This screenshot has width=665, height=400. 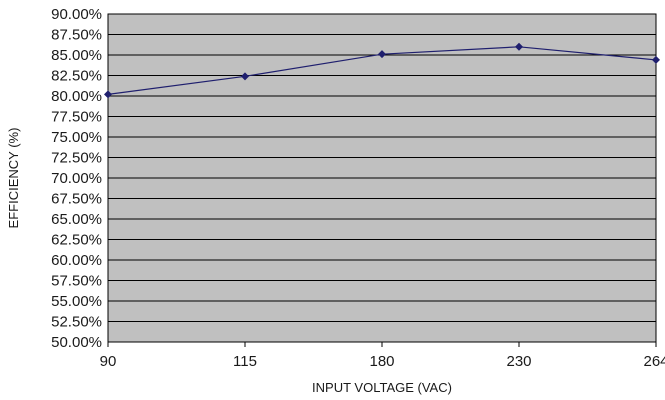 I want to click on x-tick-label: 264, so click(x=654, y=361).